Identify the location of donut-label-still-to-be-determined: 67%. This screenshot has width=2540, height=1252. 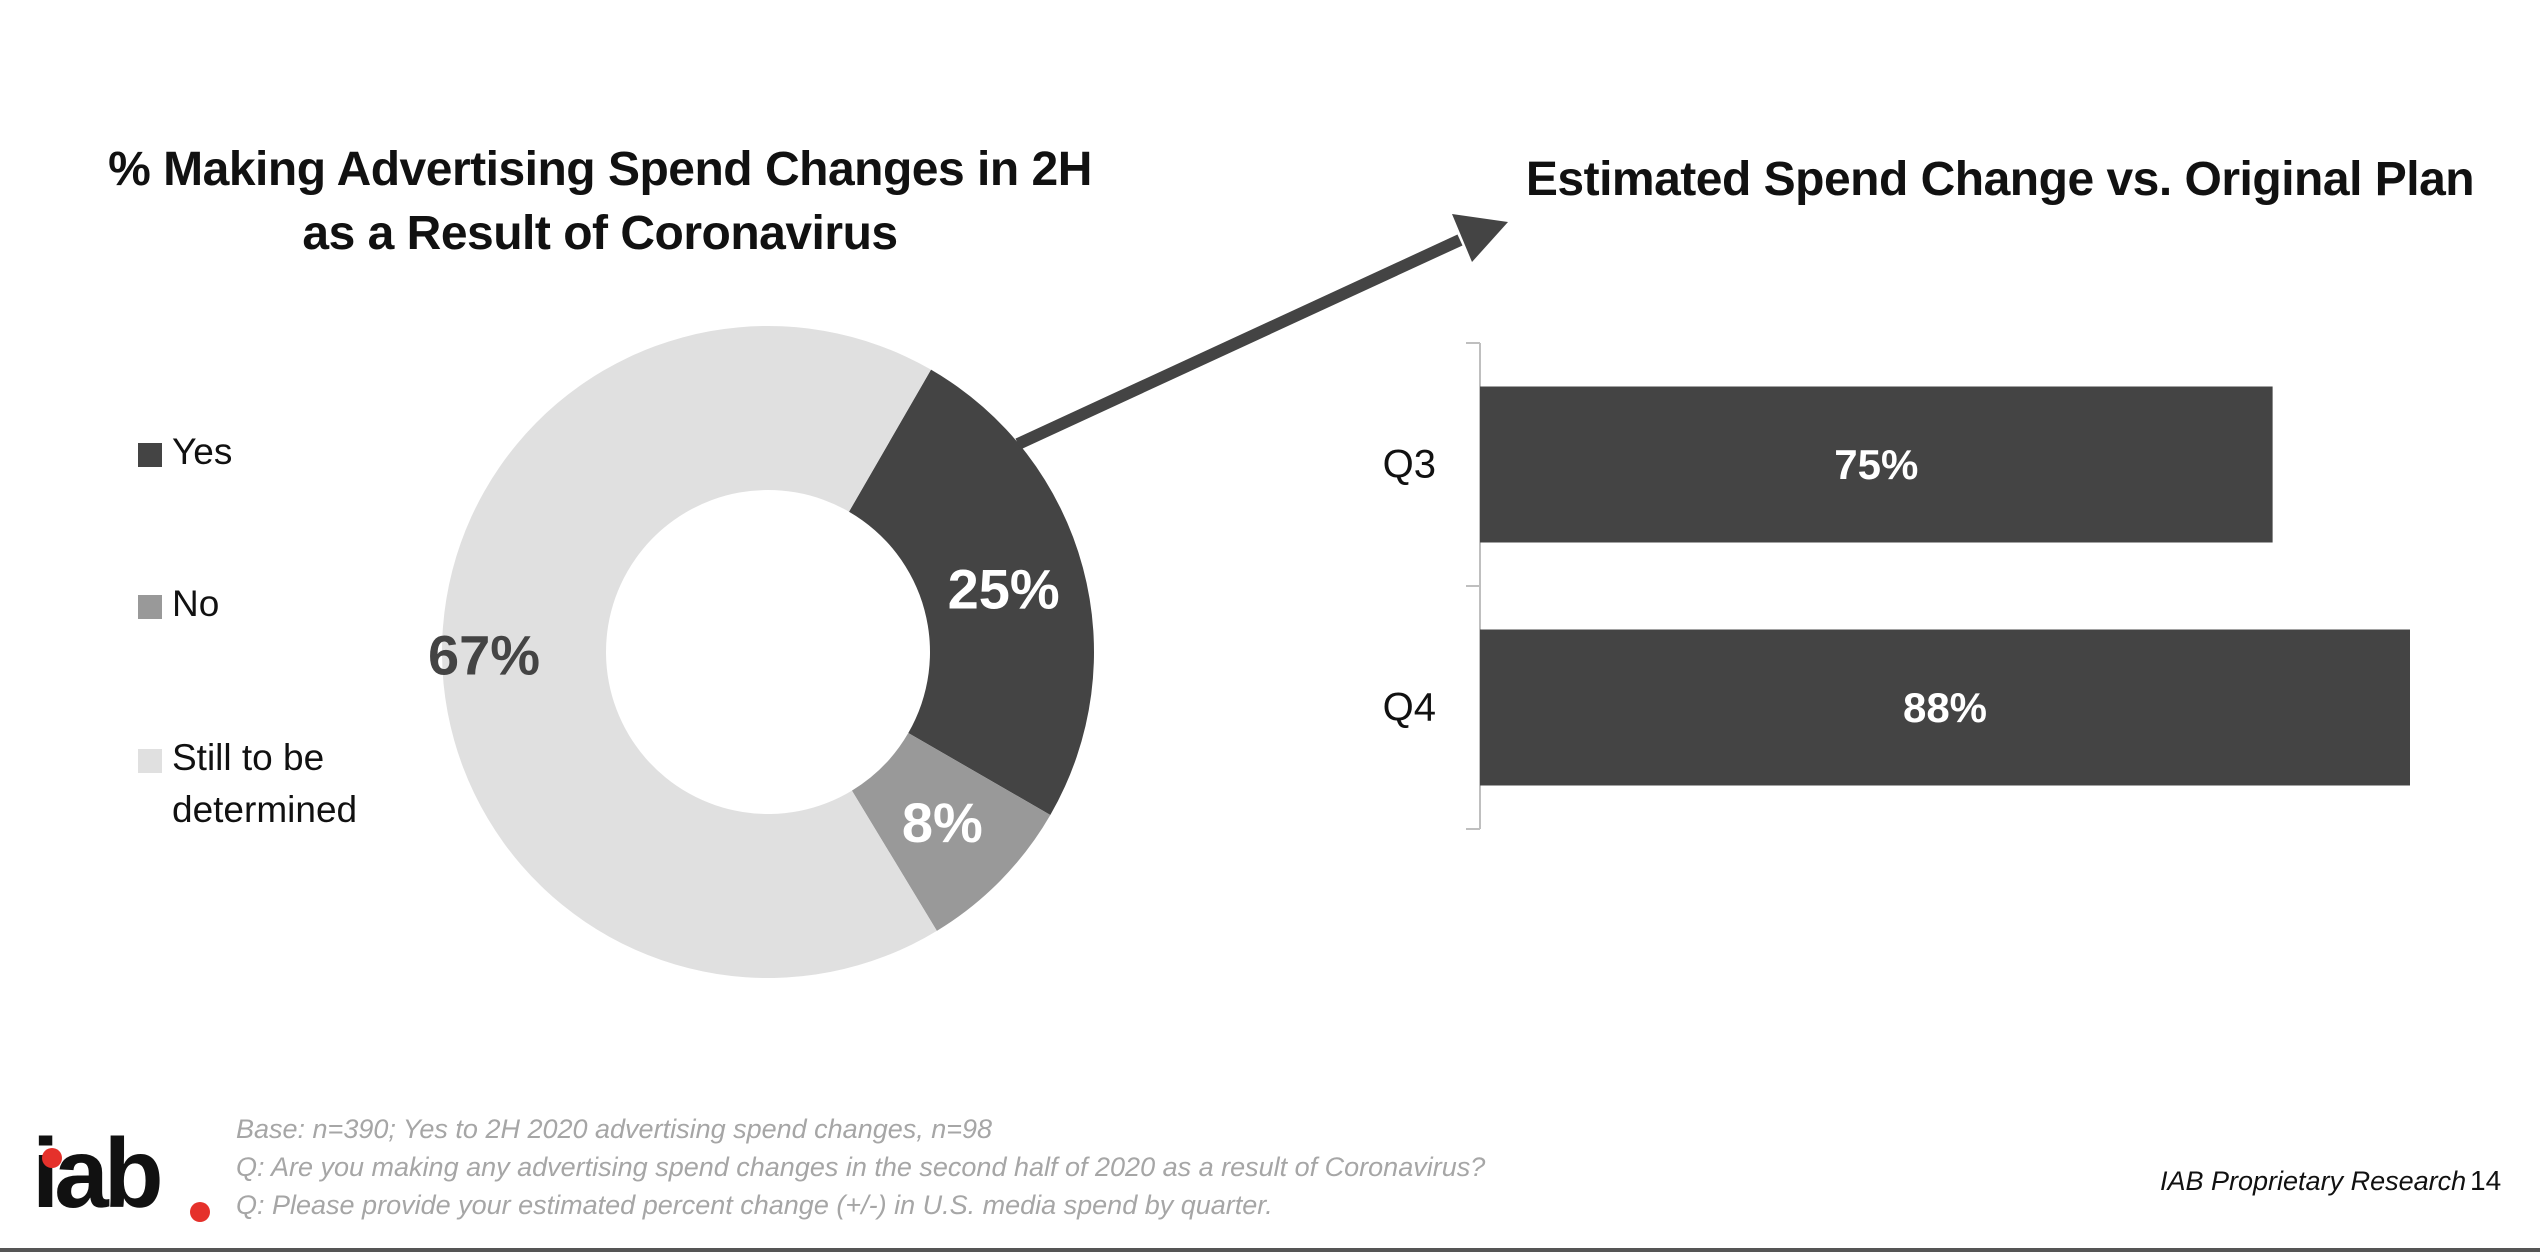
(484, 654).